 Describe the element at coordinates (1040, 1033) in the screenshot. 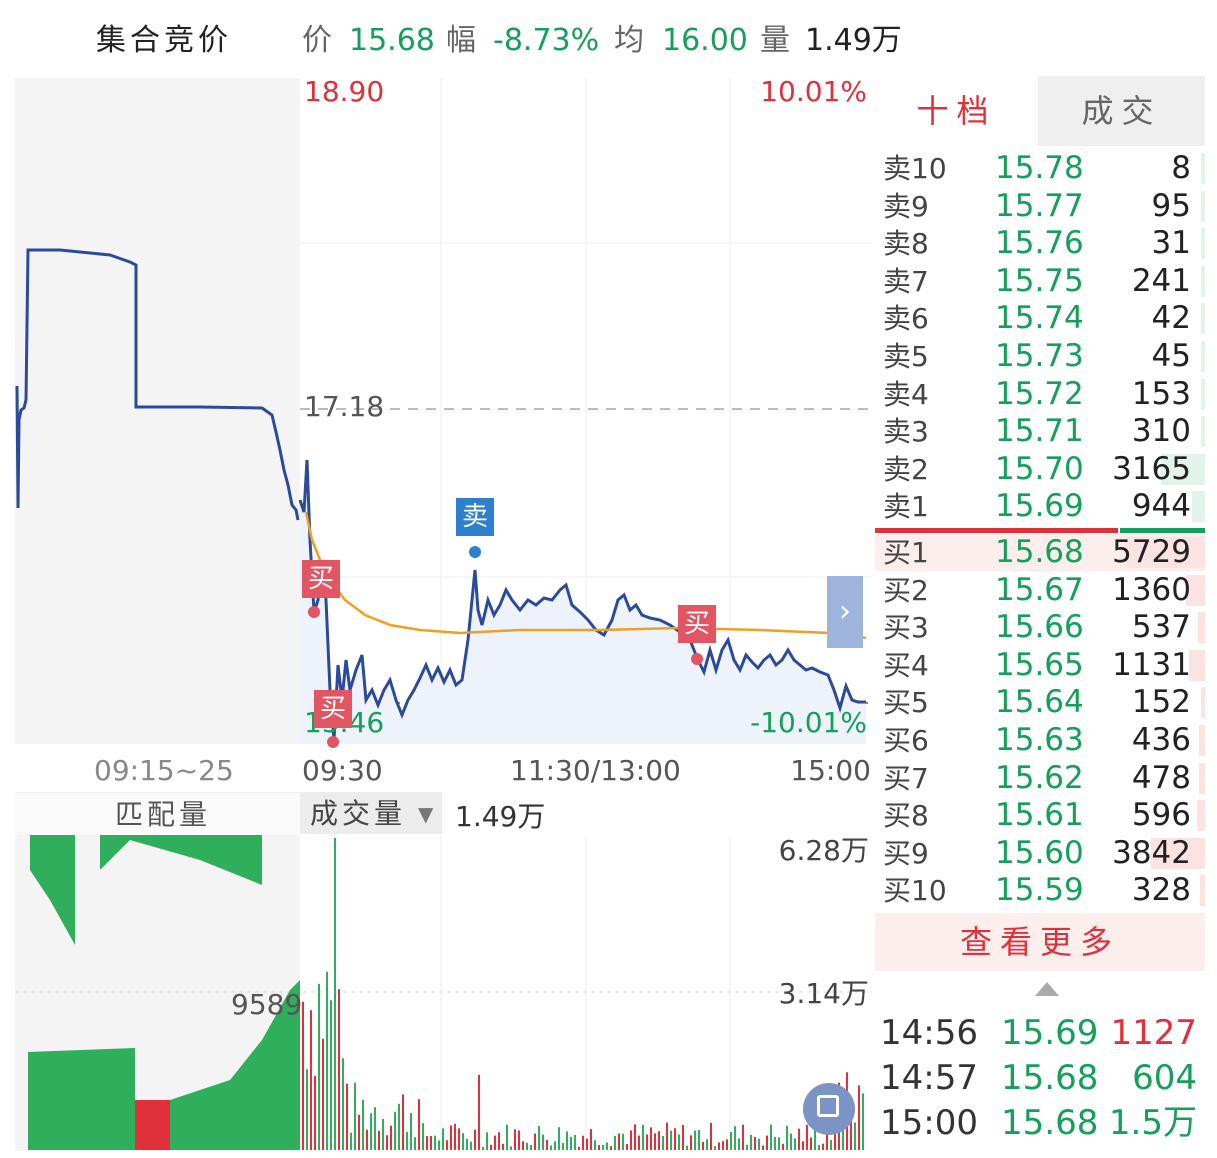

I see `trade-row: 14:56 15.69 1127` at that location.